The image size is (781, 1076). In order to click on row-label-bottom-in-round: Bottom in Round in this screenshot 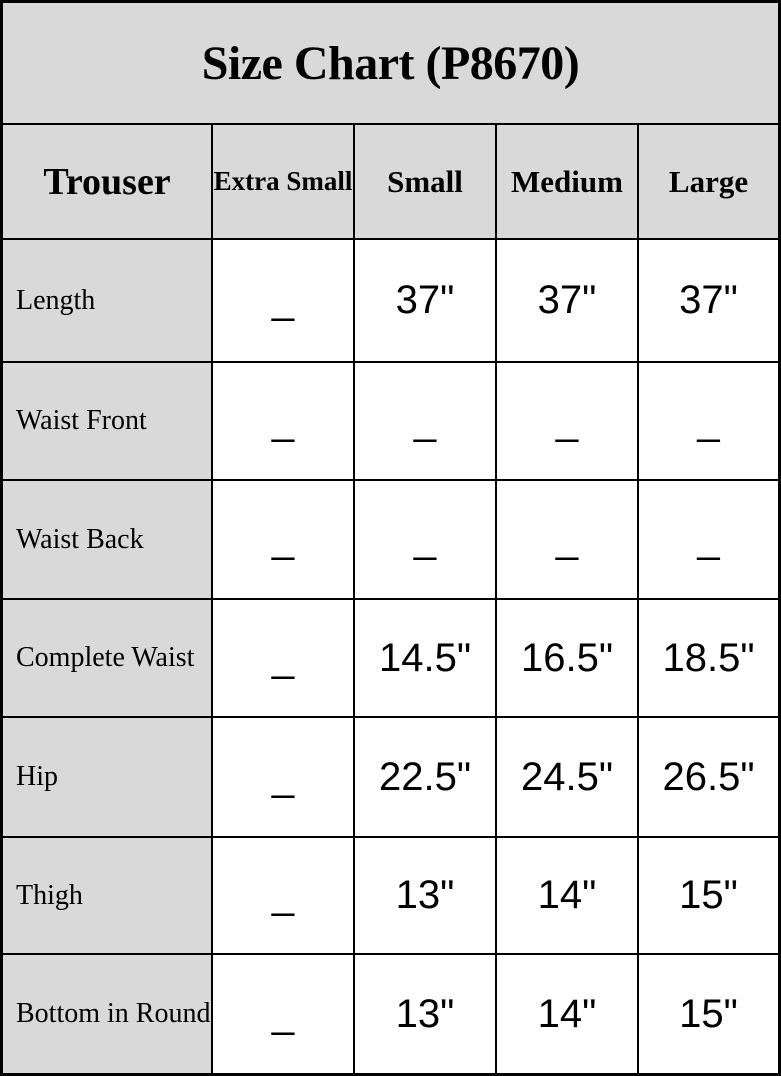, I will do `click(108, 1014)`.